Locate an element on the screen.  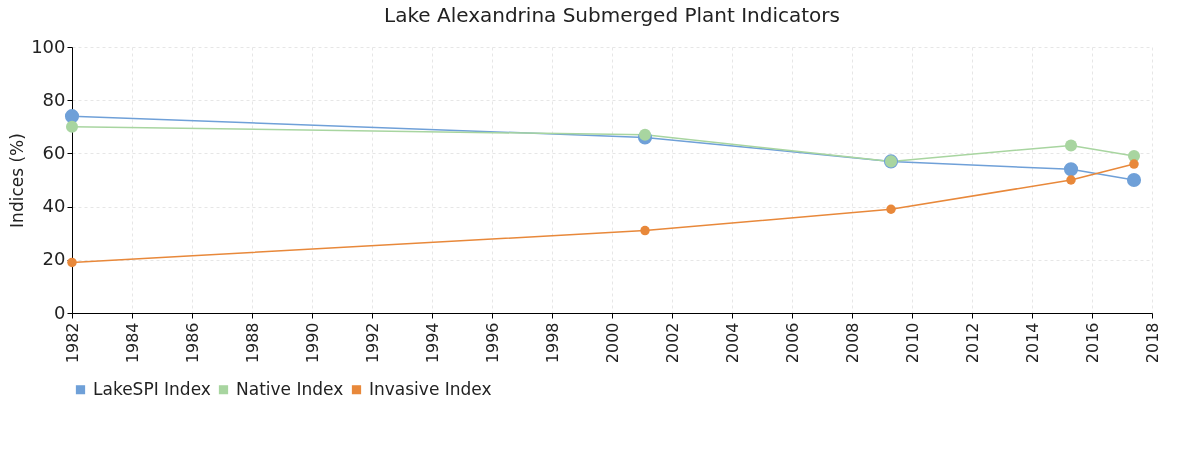
x-tick-label: 2000 is located at coordinates (612, 343).